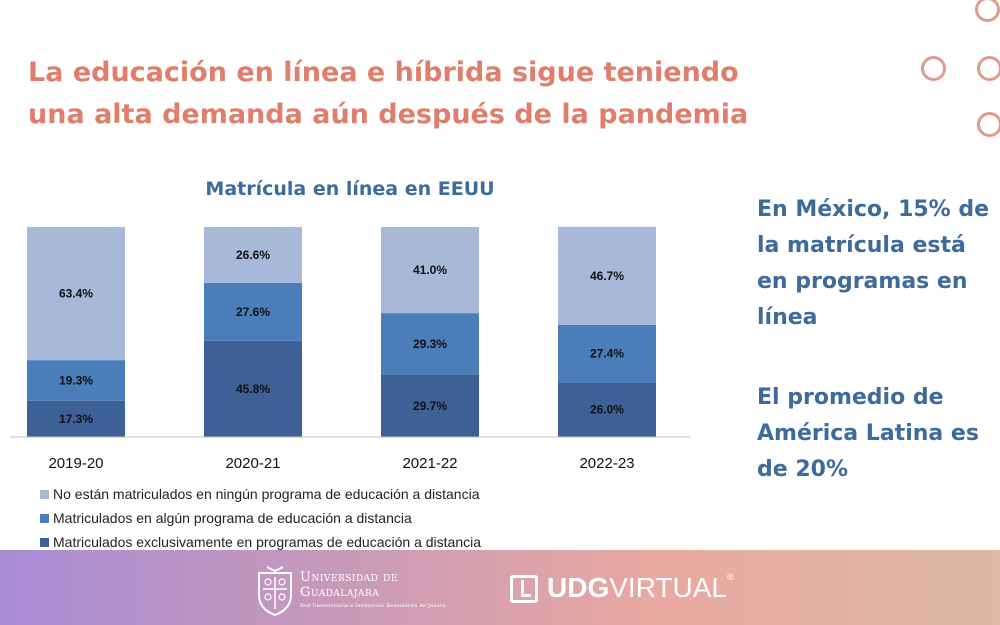 The height and width of the screenshot is (625, 1000). I want to click on x-tick-label: 2020-21, so click(252, 463).